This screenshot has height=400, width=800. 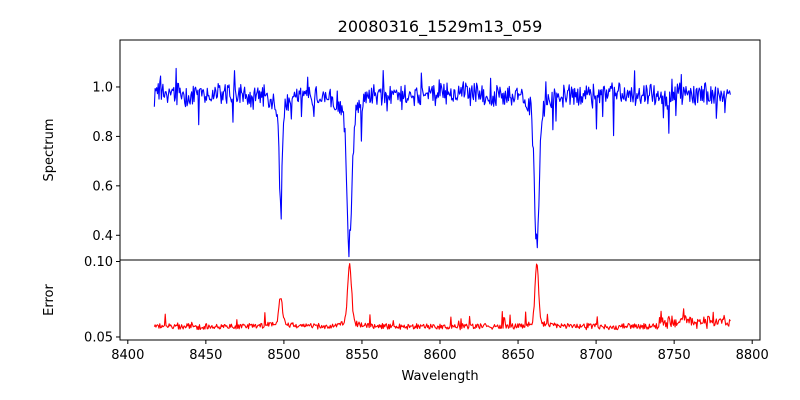 What do you see at coordinates (283, 355) in the screenshot?
I see `x-tick-label: 8500` at bounding box center [283, 355].